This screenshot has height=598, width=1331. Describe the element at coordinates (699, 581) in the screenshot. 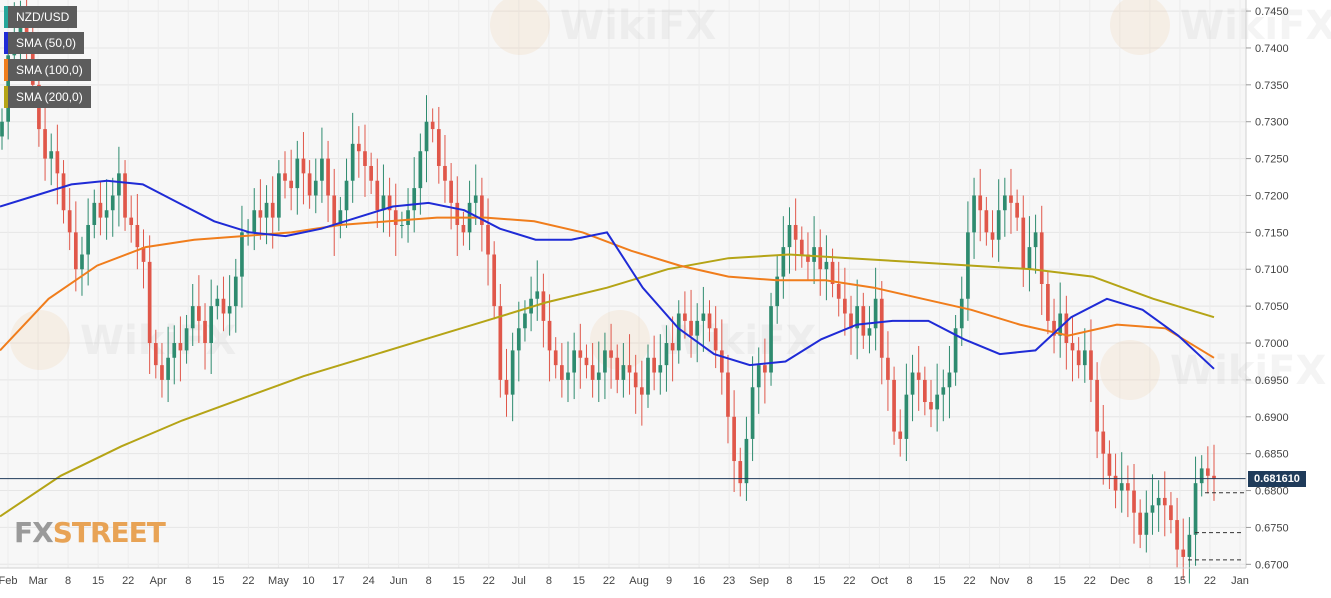

I see `x-tick-label: 16` at that location.